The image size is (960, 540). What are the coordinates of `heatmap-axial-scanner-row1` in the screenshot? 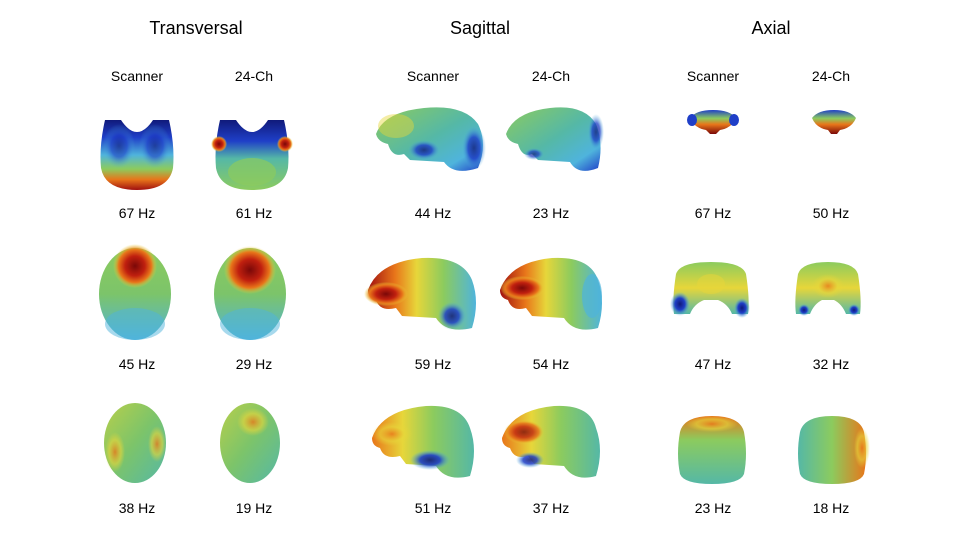 It's located at (713, 122).